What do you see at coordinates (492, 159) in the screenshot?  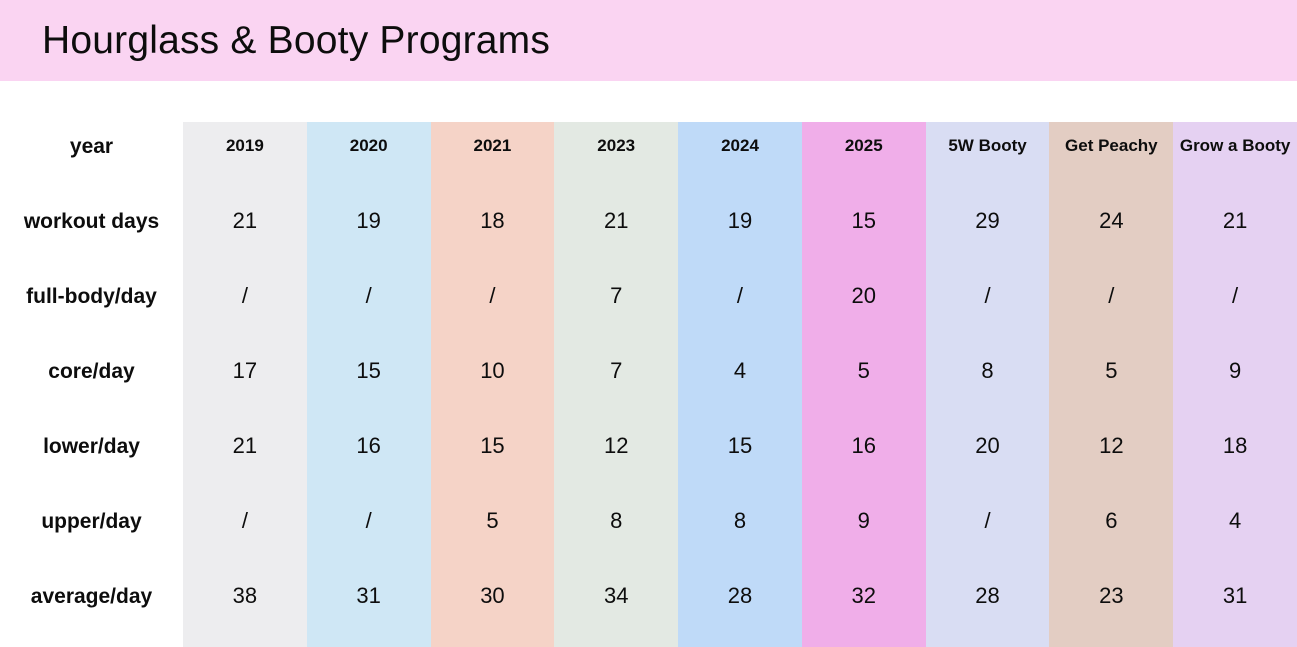 I see `column-header-2021: 2021` at bounding box center [492, 159].